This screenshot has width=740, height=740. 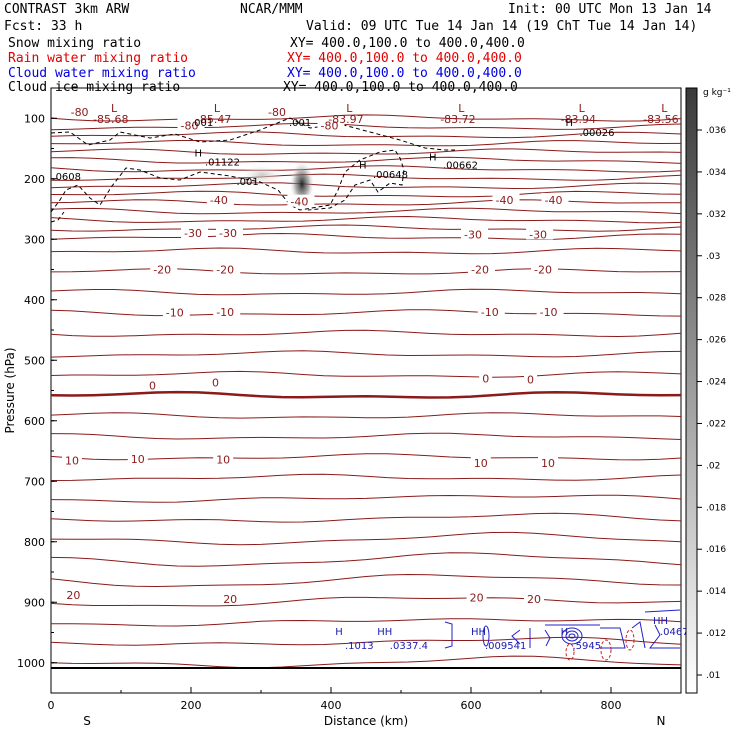 What do you see at coordinates (409, 646) in the screenshot?
I see `cloud-water-label: .0337.4` at bounding box center [409, 646].